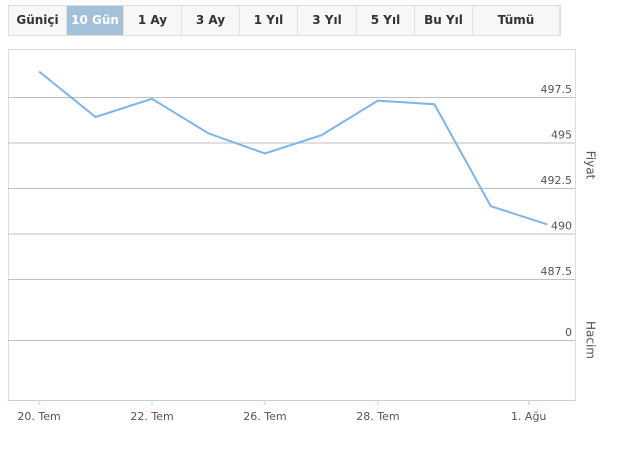 Image resolution: width=630 pixels, height=456 pixels. What do you see at coordinates (377, 416) in the screenshot?
I see `x-tick-label: 28. Tem` at bounding box center [377, 416].